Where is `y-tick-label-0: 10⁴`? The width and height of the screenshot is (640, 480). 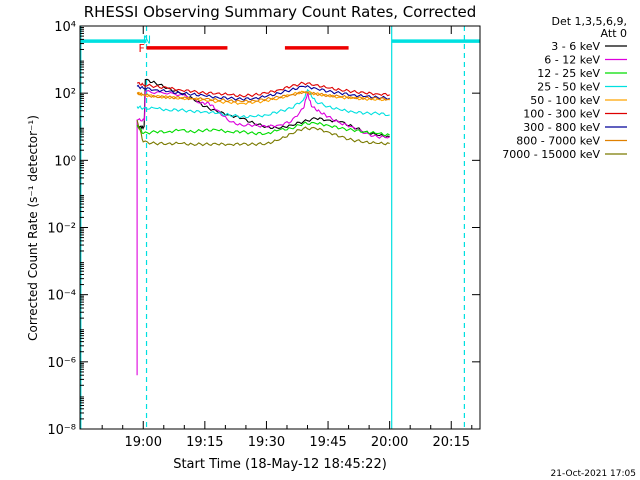 y-tick-label-0: 10⁴ is located at coordinates (65, 27).